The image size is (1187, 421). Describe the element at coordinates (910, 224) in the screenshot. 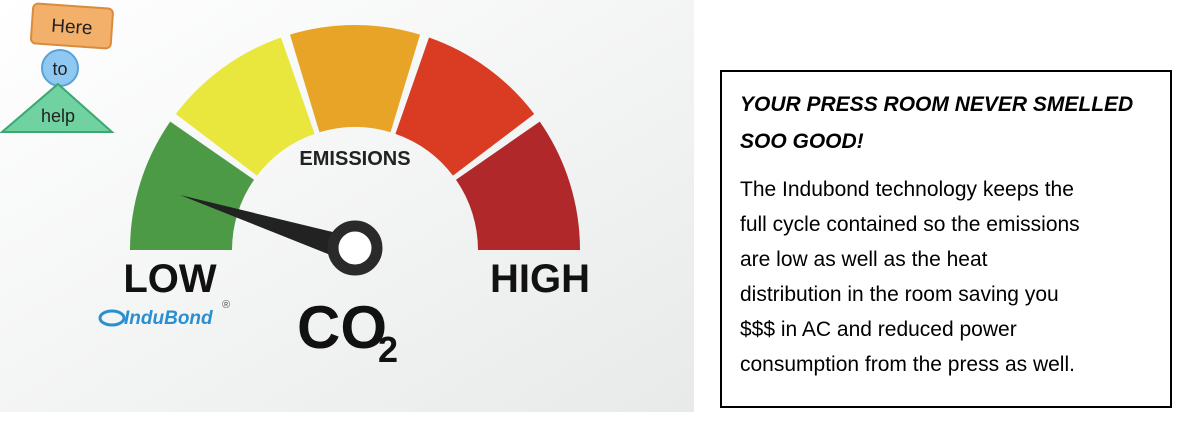

I see `box-line: full cycle contained so the emissions` at that location.